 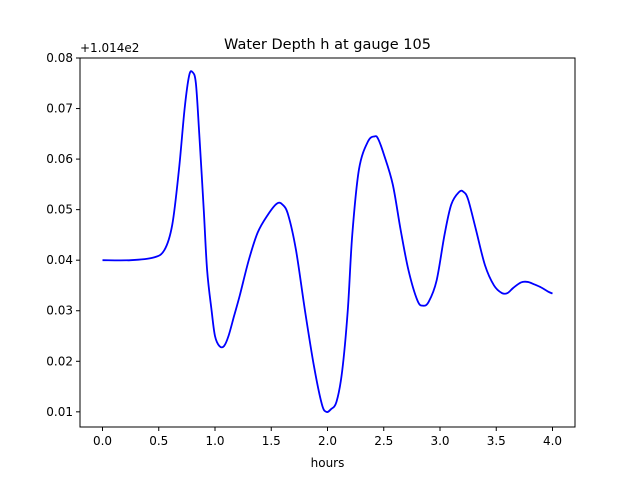 I want to click on y-tick-label: 0.01, so click(x=59, y=412).